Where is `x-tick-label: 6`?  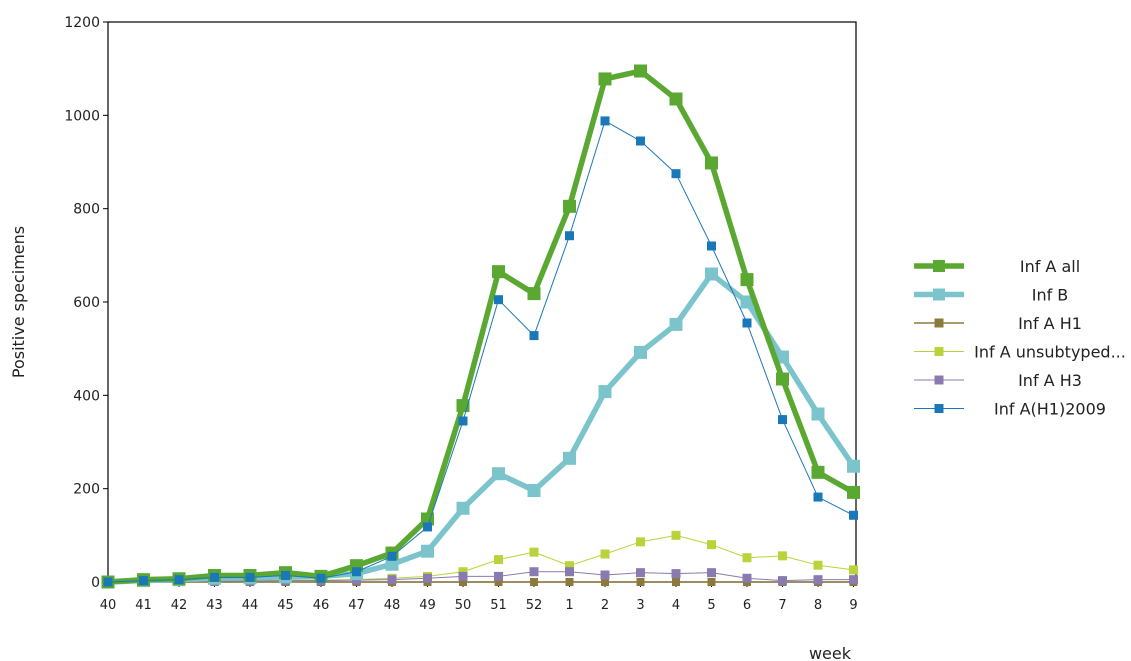
x-tick-label: 6 is located at coordinates (747, 605).